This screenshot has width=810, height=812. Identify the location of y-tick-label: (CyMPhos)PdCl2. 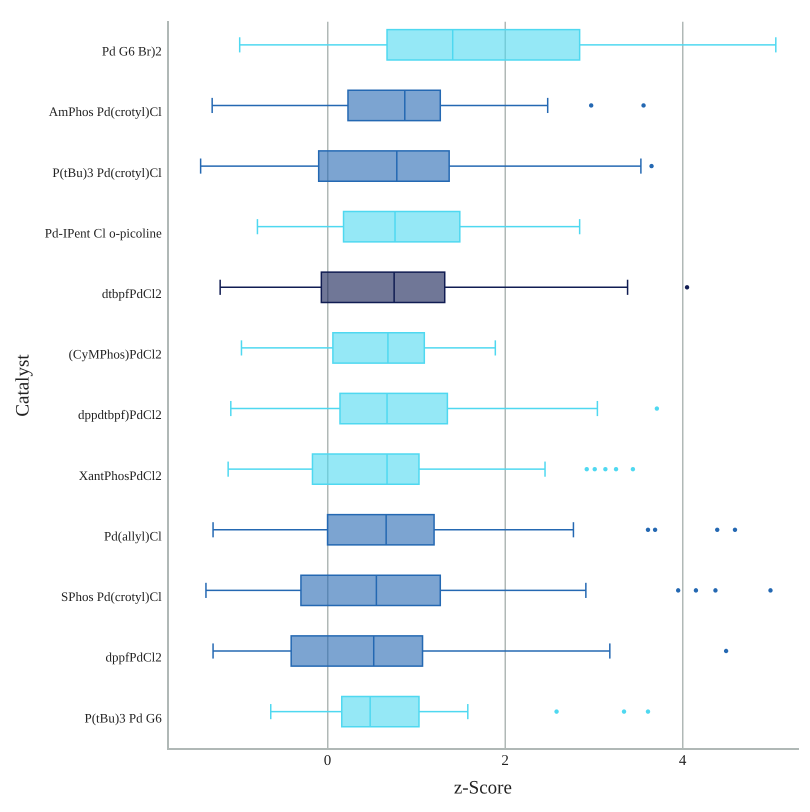
(115, 354).